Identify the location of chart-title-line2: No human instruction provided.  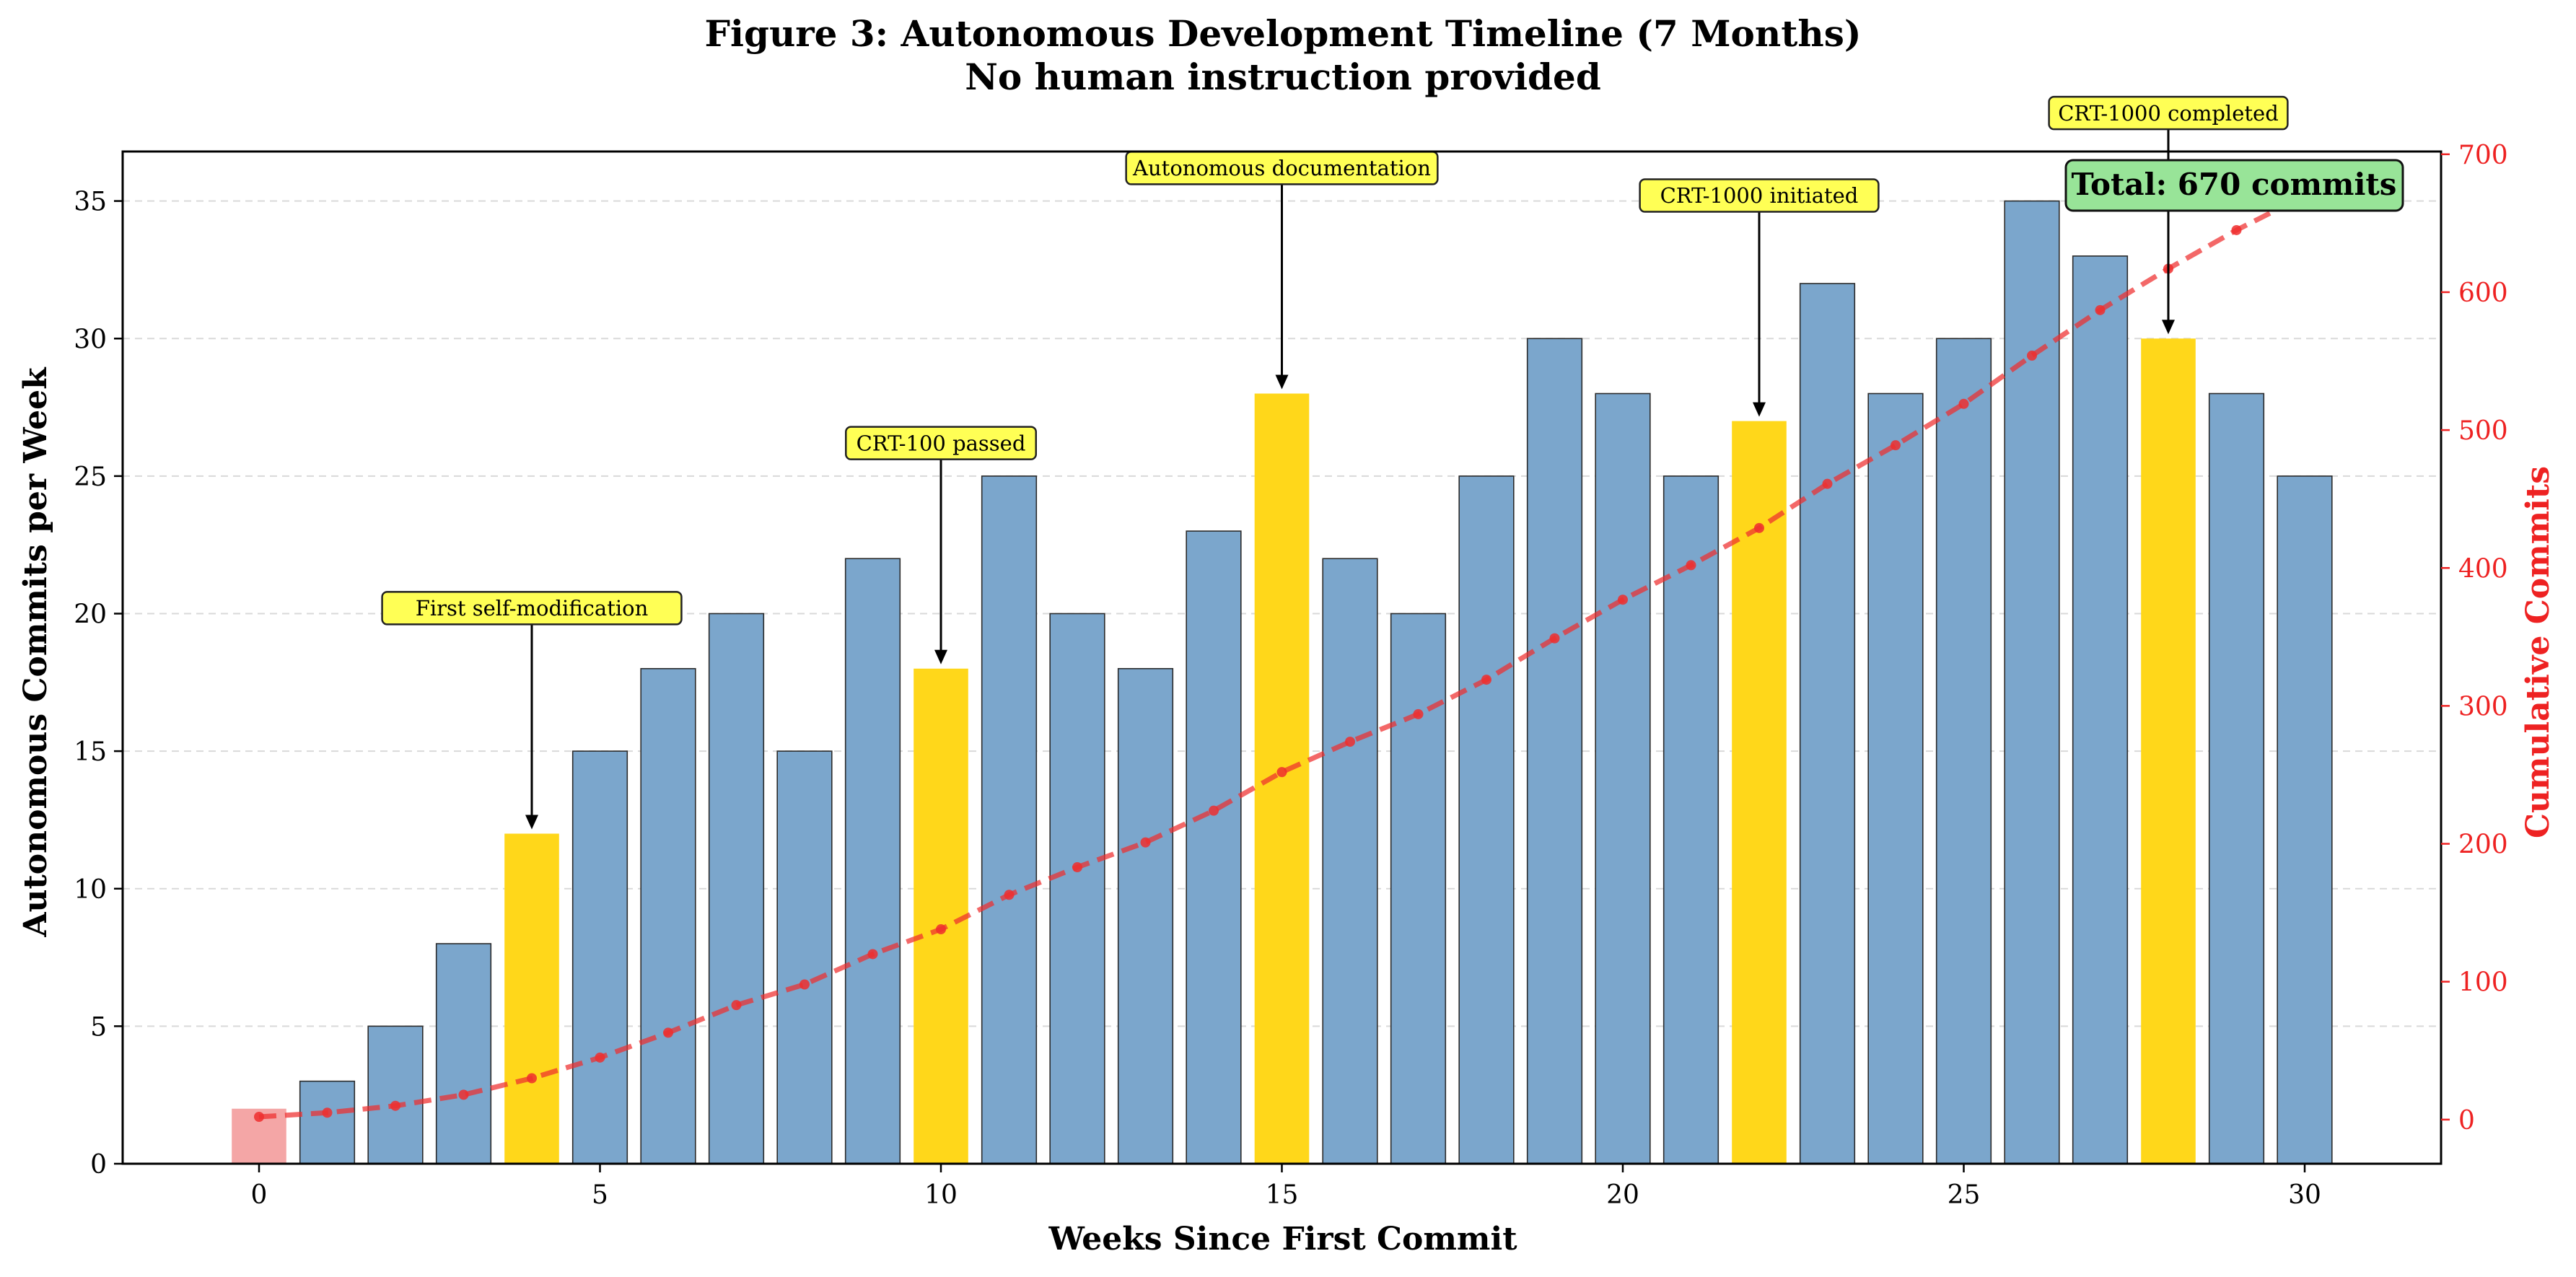
(1283, 77).